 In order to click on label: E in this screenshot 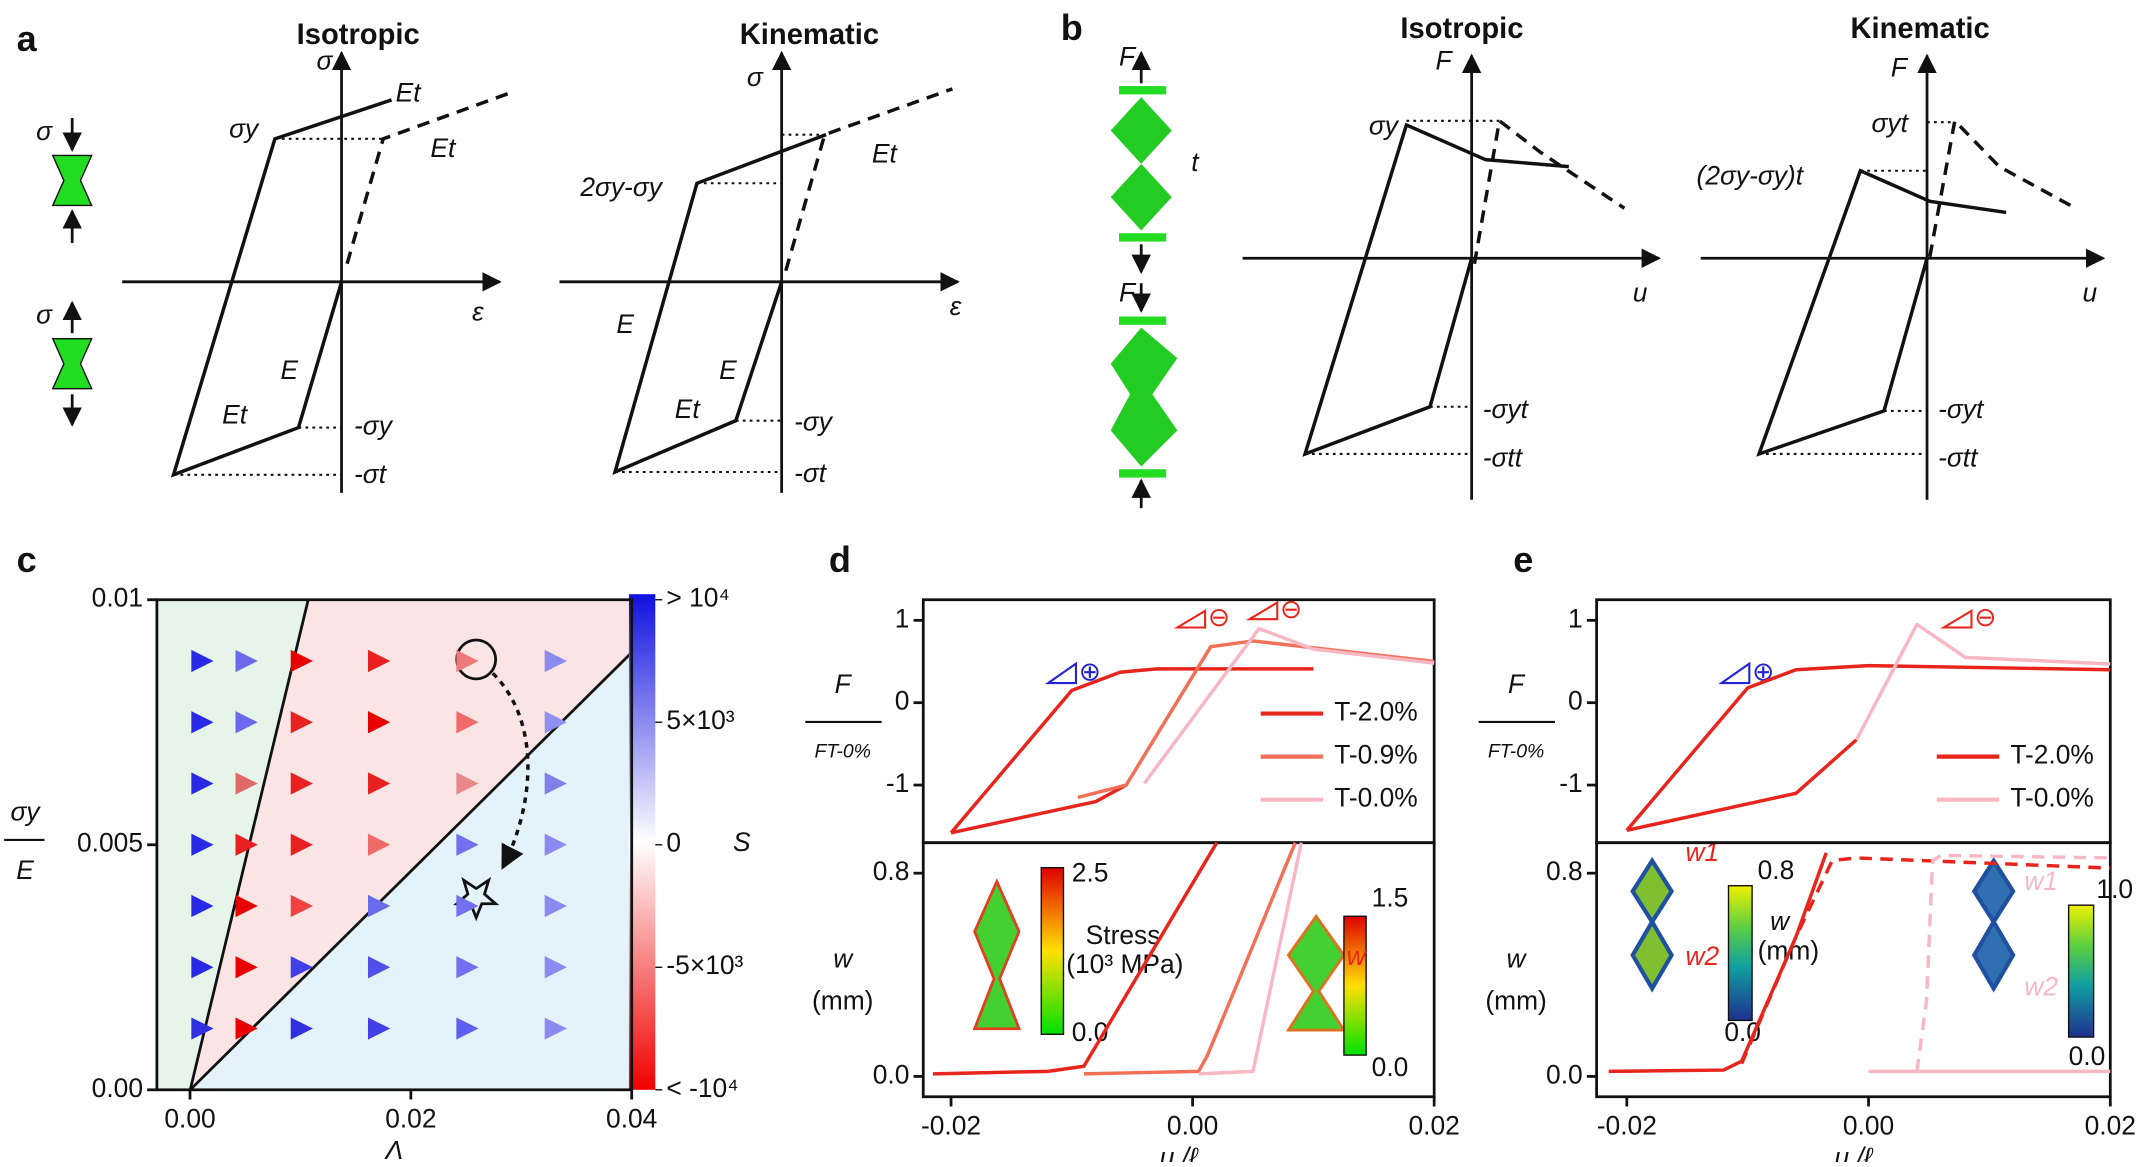, I will do `click(728, 370)`.